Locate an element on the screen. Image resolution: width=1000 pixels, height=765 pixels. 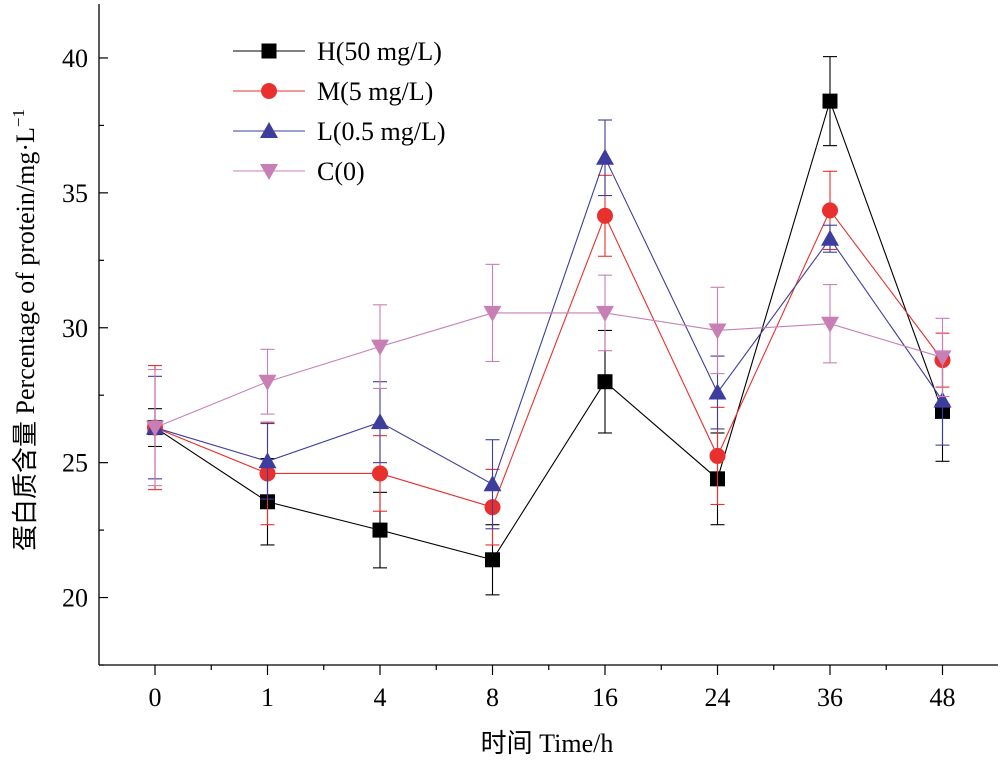
x-axis: 0 1 4 8 16 24 36 48 is located at coordinates (552, 688).